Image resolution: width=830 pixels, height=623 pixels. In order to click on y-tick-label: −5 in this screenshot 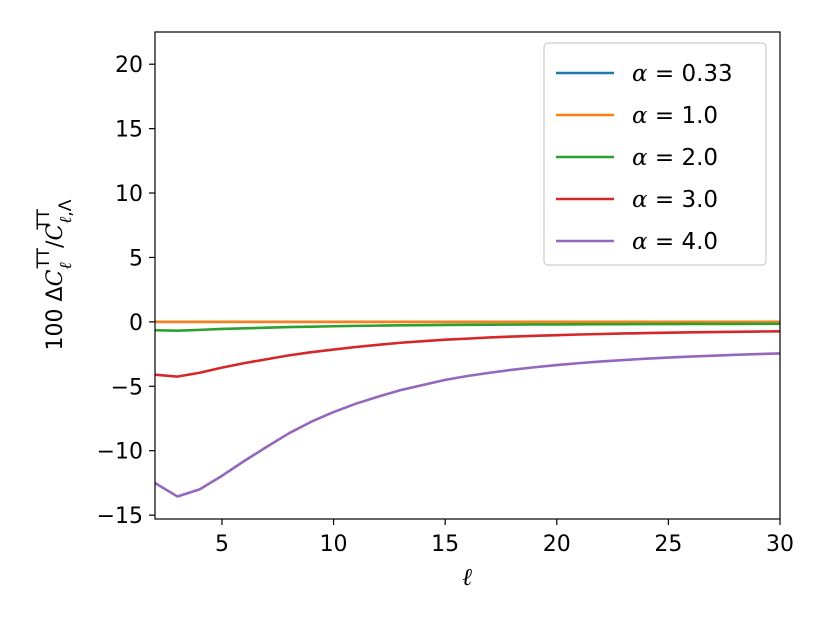, I will do `click(127, 387)`.